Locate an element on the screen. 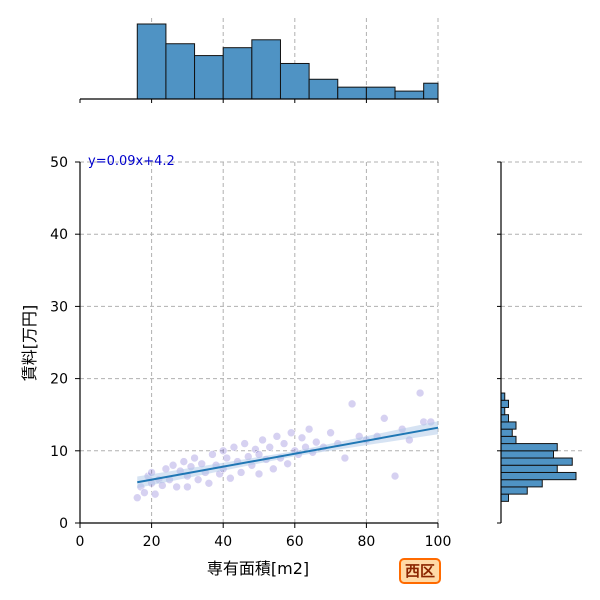  regression-equation: y=0.09x+4.2 is located at coordinates (131, 161).